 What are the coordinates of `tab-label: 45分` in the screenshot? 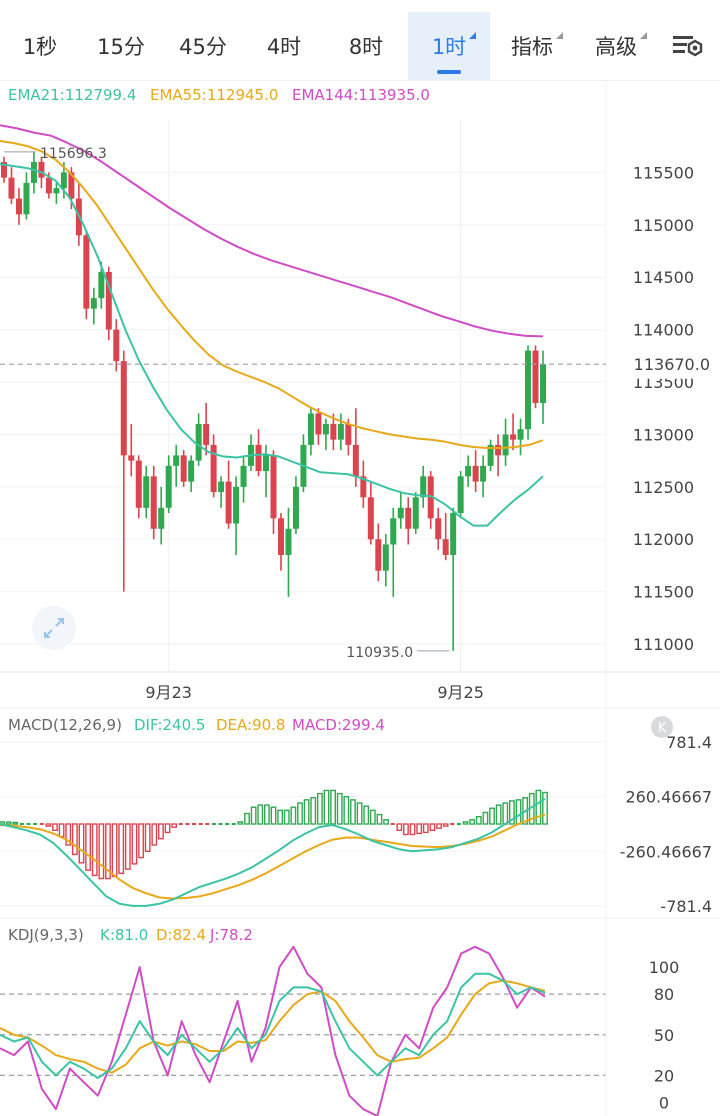 It's located at (203, 47).